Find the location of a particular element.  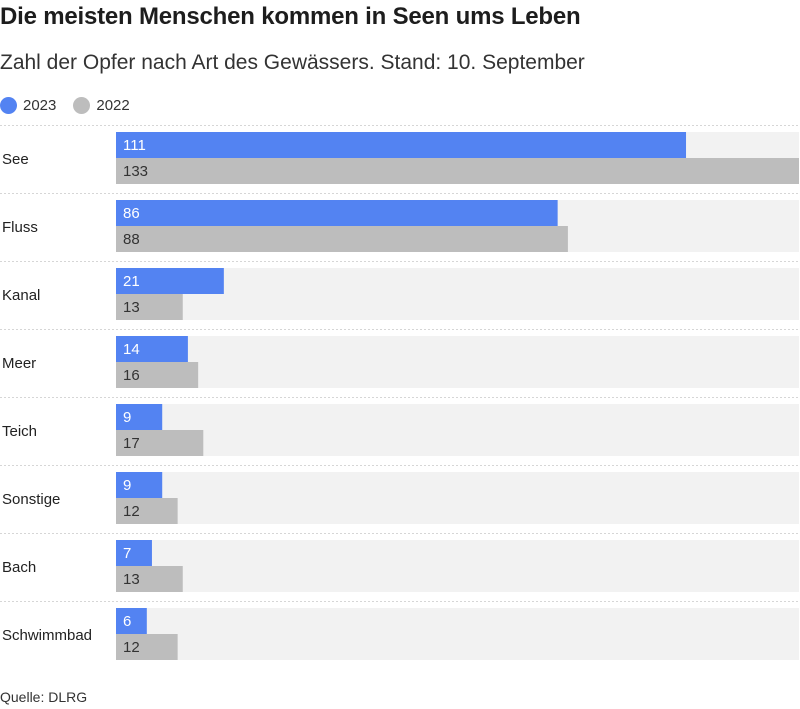

data-label-2022: 133 is located at coordinates (135, 171).